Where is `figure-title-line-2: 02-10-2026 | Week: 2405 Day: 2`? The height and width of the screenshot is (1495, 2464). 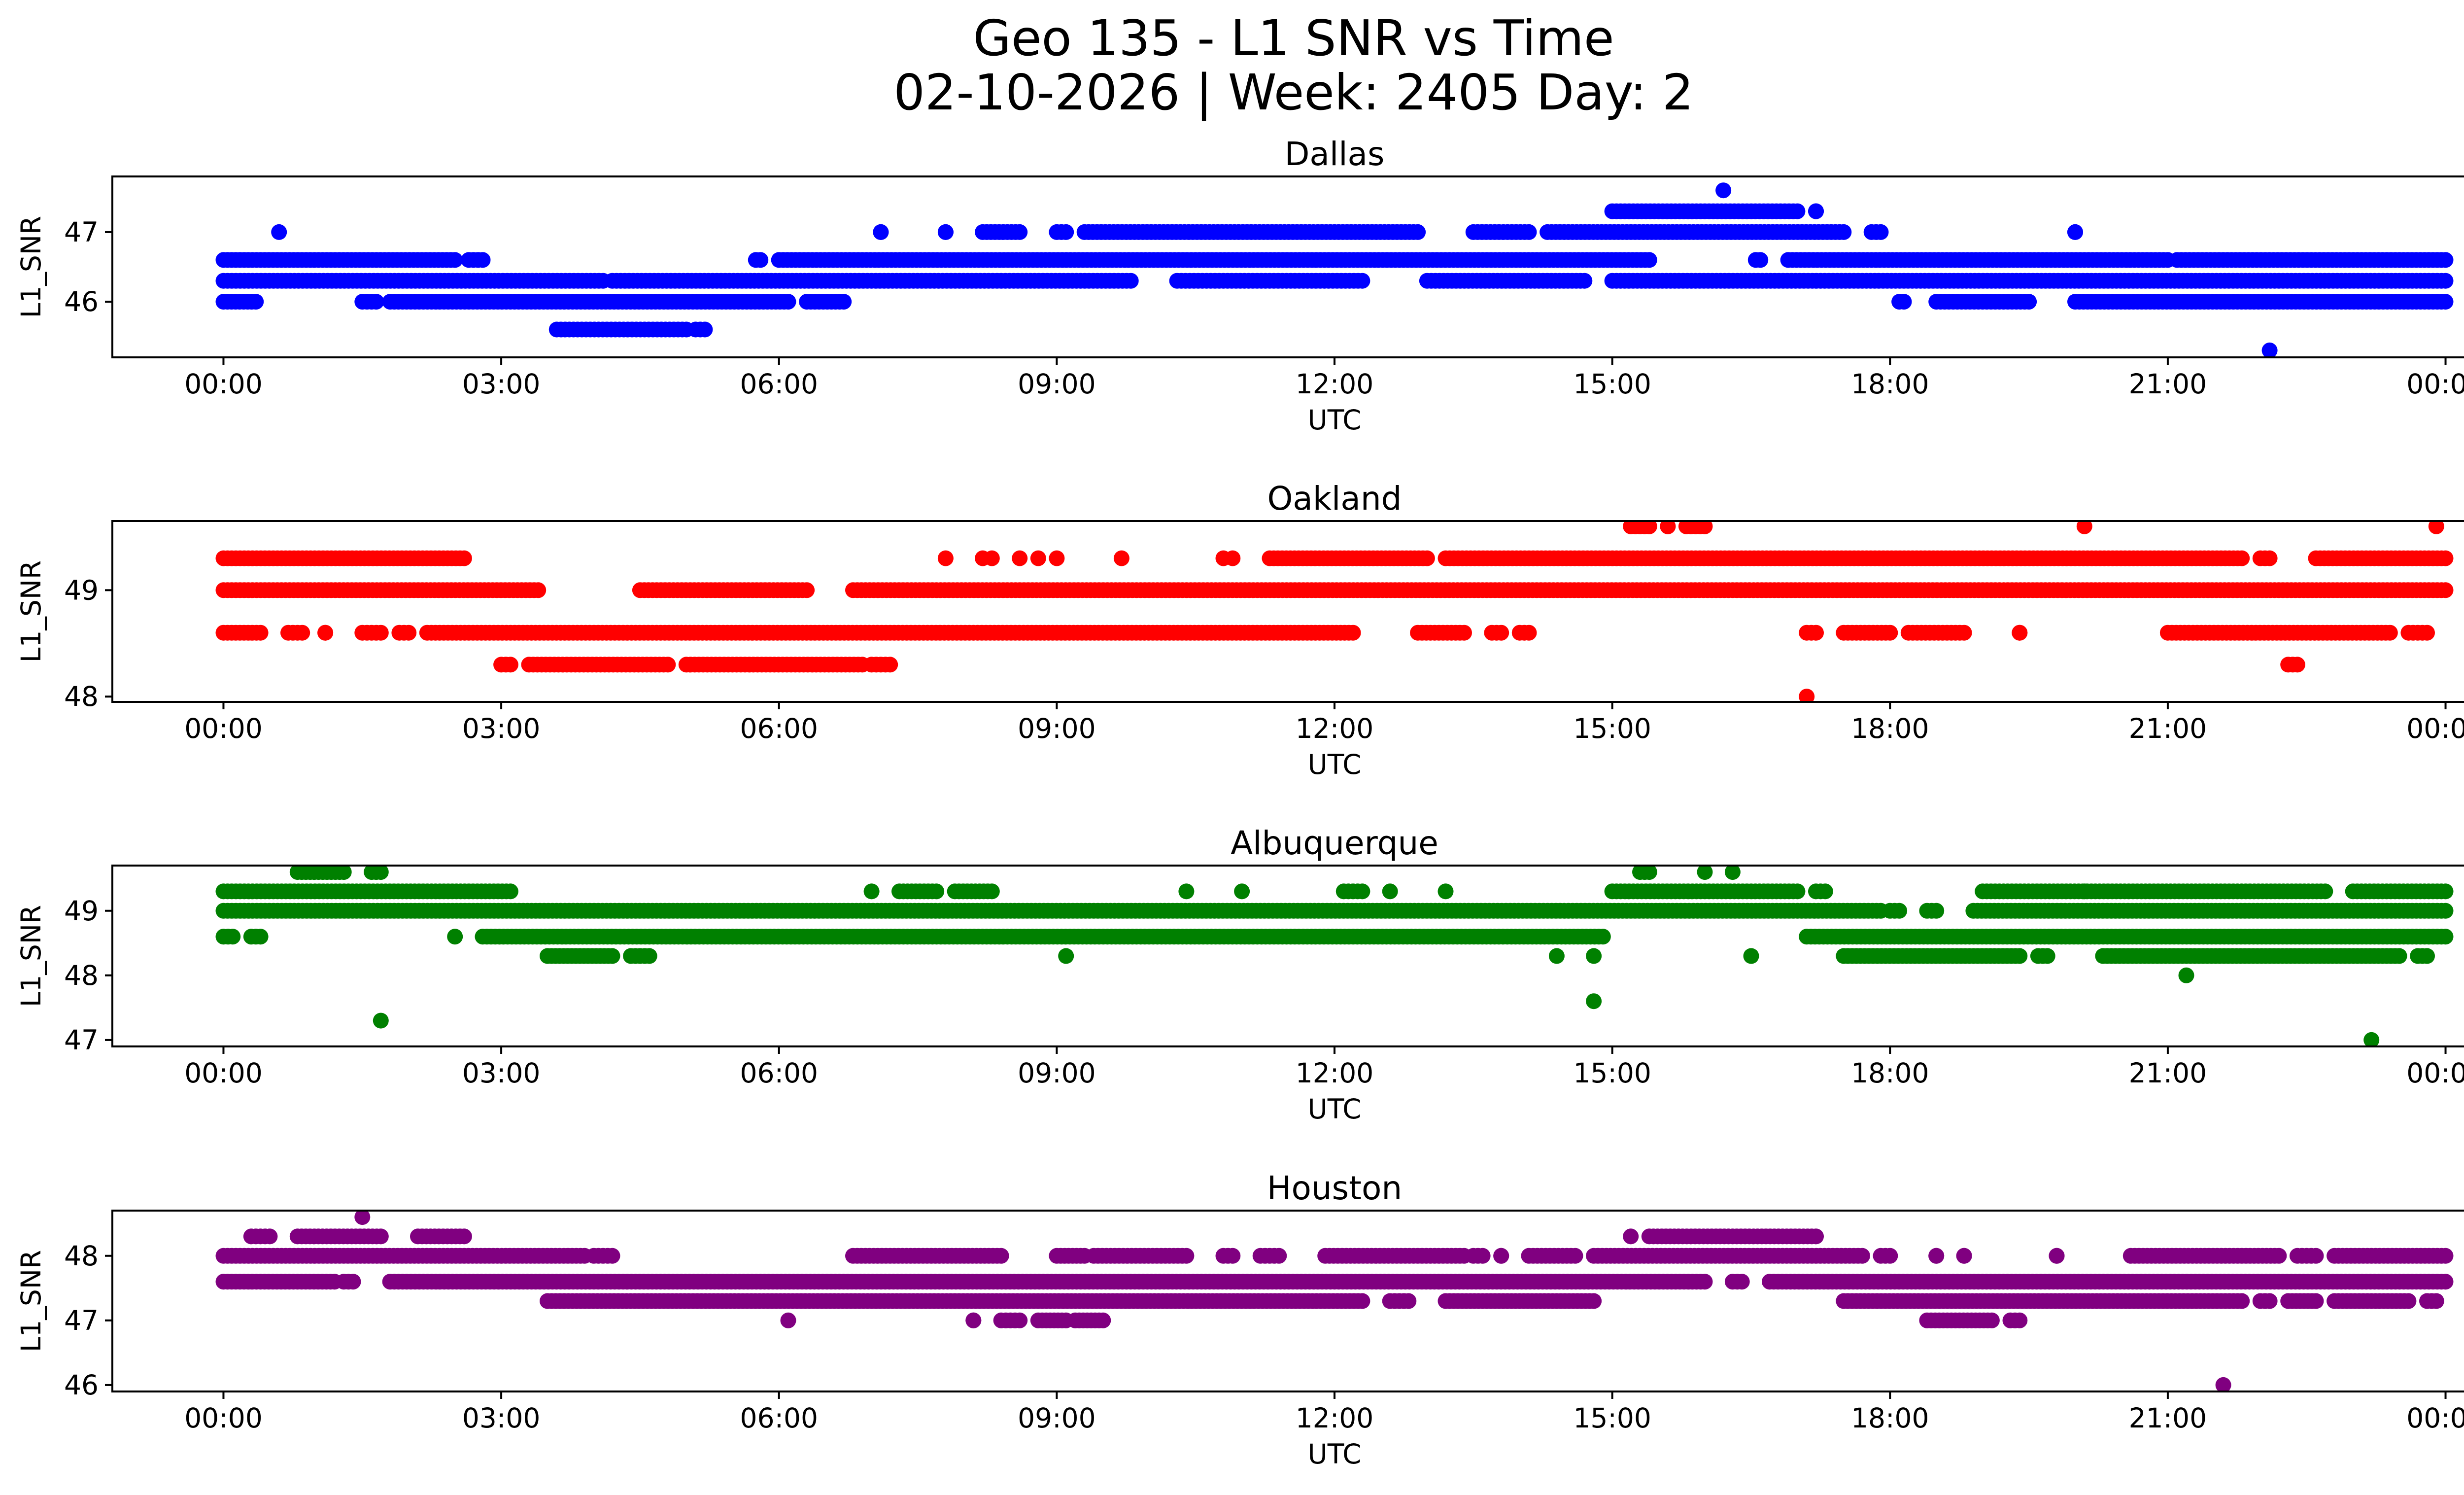
figure-title-line-2: 02-10-2026 | Week: 2405 Day: 2 is located at coordinates (1293, 92).